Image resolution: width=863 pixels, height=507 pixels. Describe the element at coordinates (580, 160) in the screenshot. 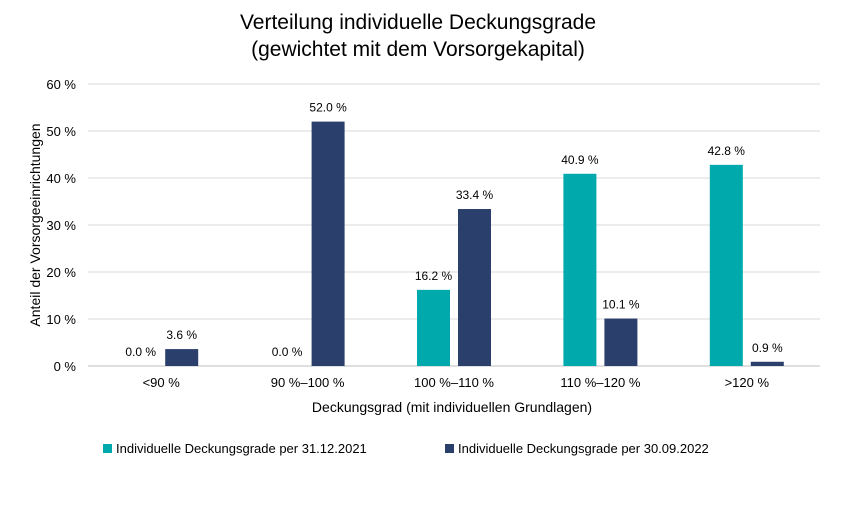

I see `data-label: 40.9 %` at that location.